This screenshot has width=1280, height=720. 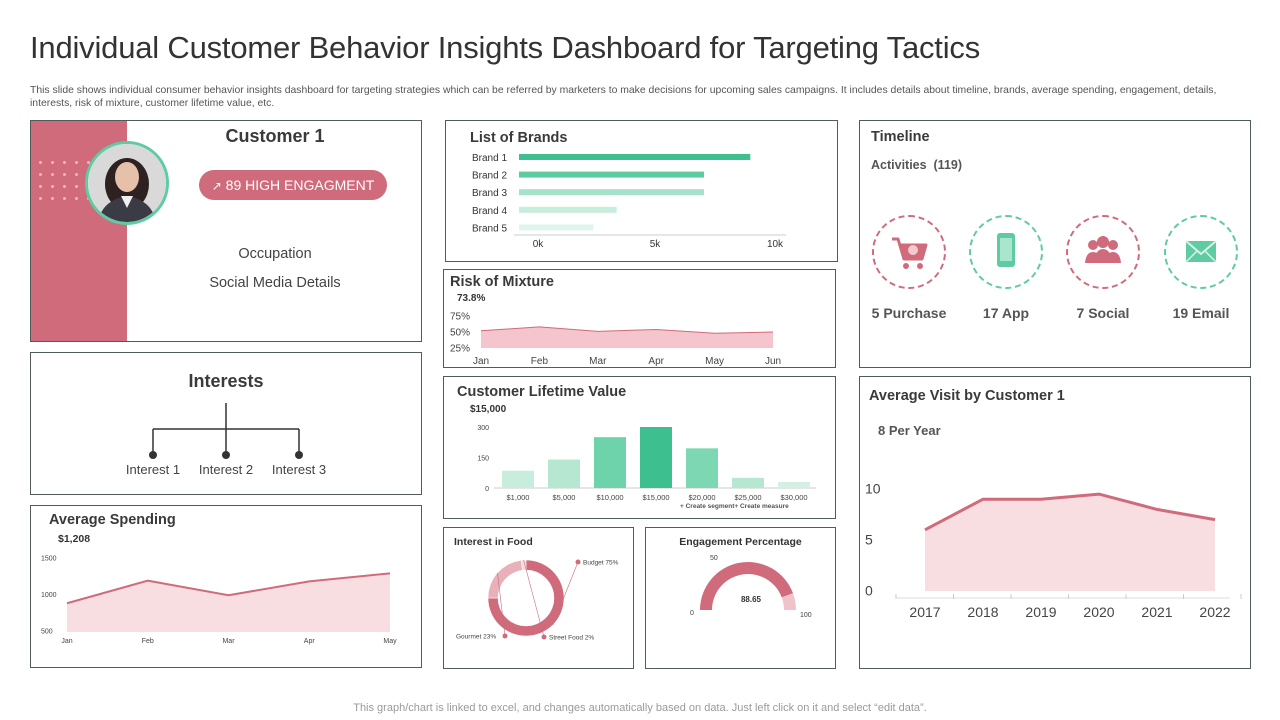 I want to click on occupation-link: Occupation, so click(x=275, y=254).